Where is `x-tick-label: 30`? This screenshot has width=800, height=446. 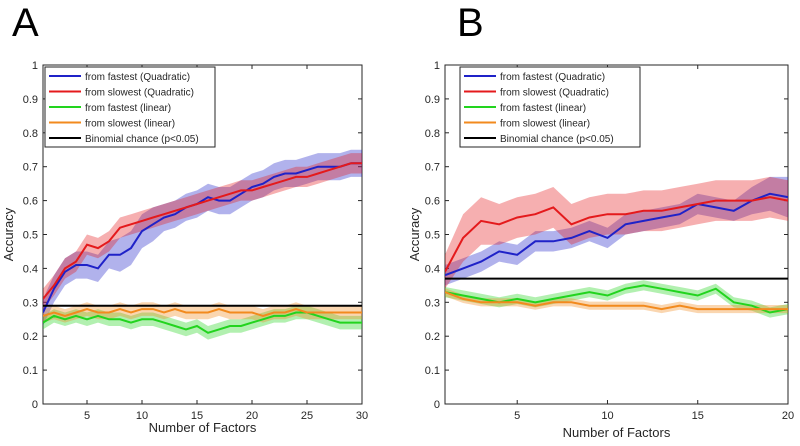 x-tick-label: 30 is located at coordinates (362, 416).